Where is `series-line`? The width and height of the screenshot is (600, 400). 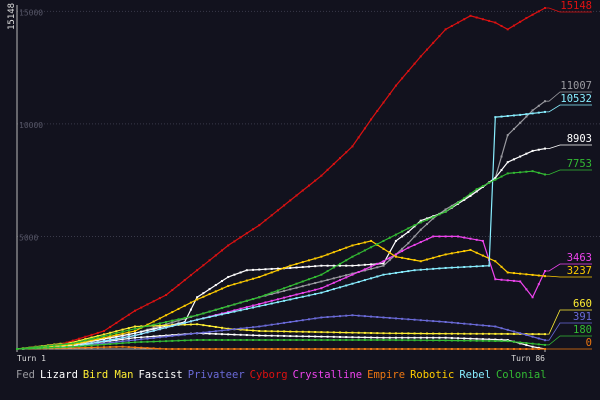
series-line is located at coordinates (281, 344).